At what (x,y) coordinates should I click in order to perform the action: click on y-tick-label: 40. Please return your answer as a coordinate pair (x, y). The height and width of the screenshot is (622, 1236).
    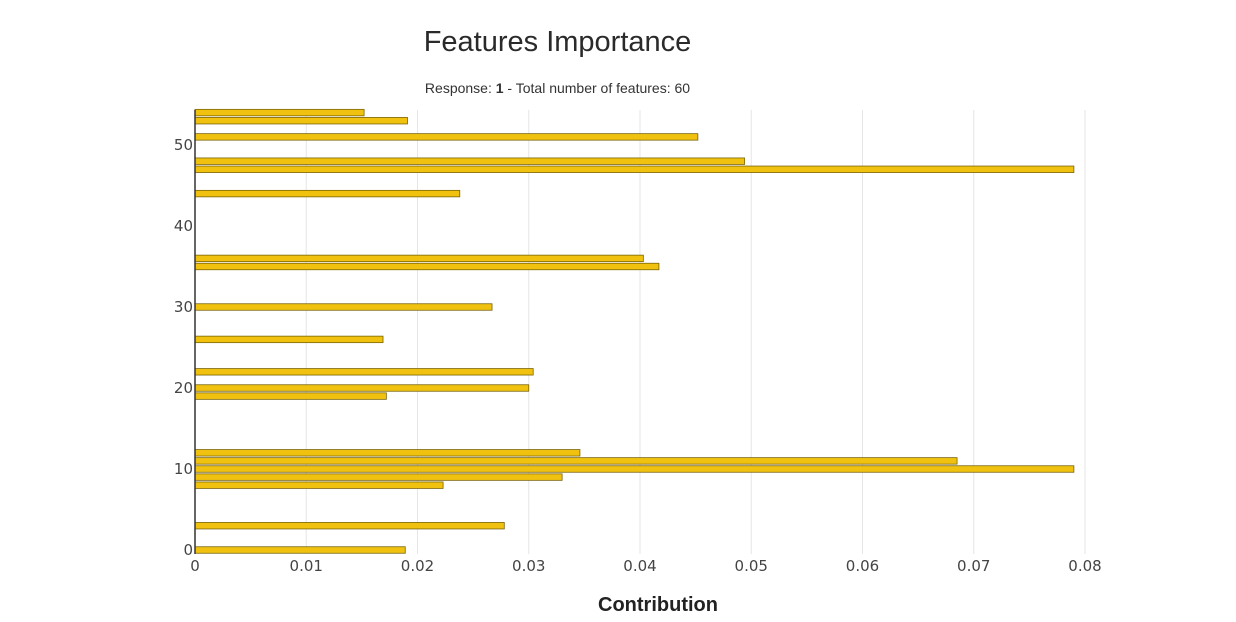
    Looking at the image, I should click on (183, 226).